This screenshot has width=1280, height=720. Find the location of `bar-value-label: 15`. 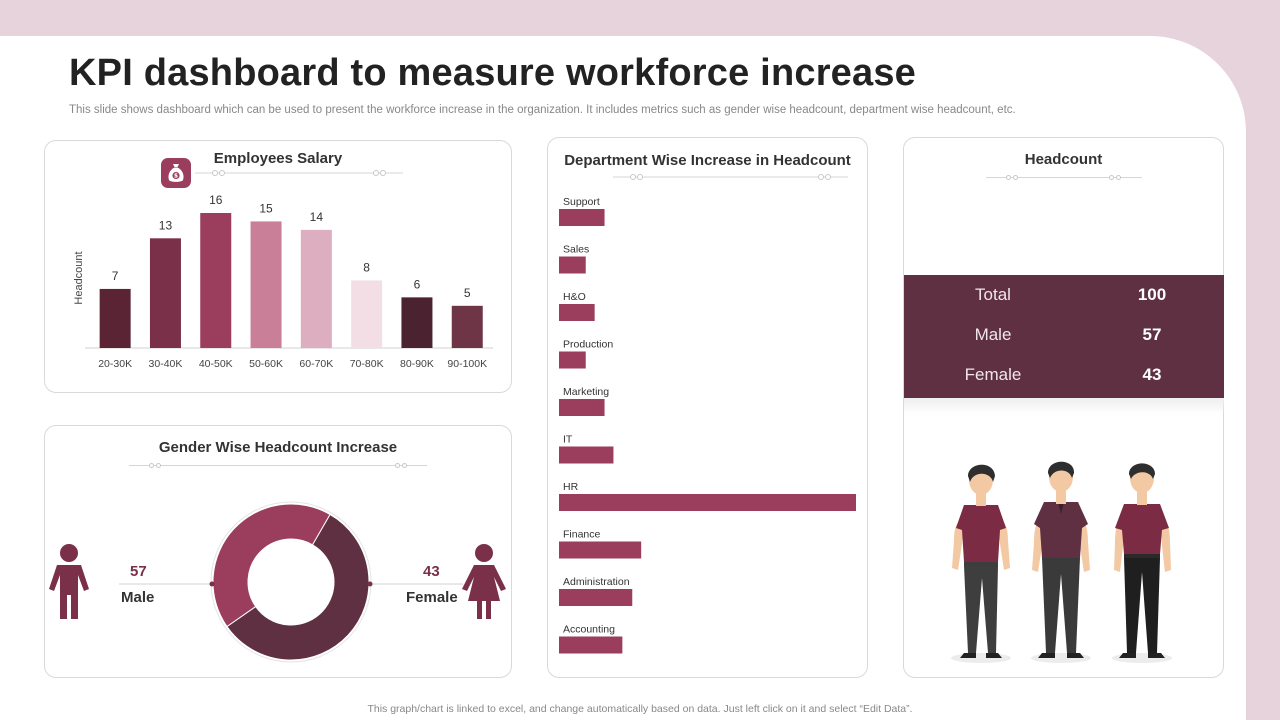

bar-value-label: 15 is located at coordinates (266, 208).